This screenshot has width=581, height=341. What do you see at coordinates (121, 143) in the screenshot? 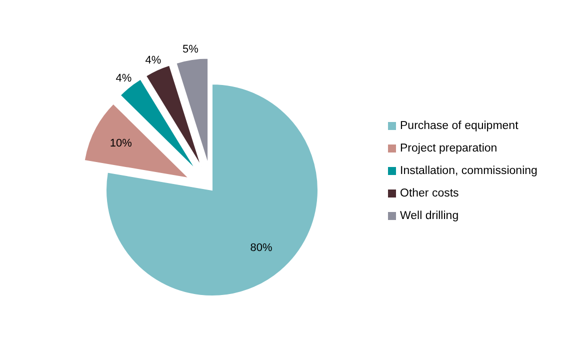
I see `data-label: 10%` at bounding box center [121, 143].